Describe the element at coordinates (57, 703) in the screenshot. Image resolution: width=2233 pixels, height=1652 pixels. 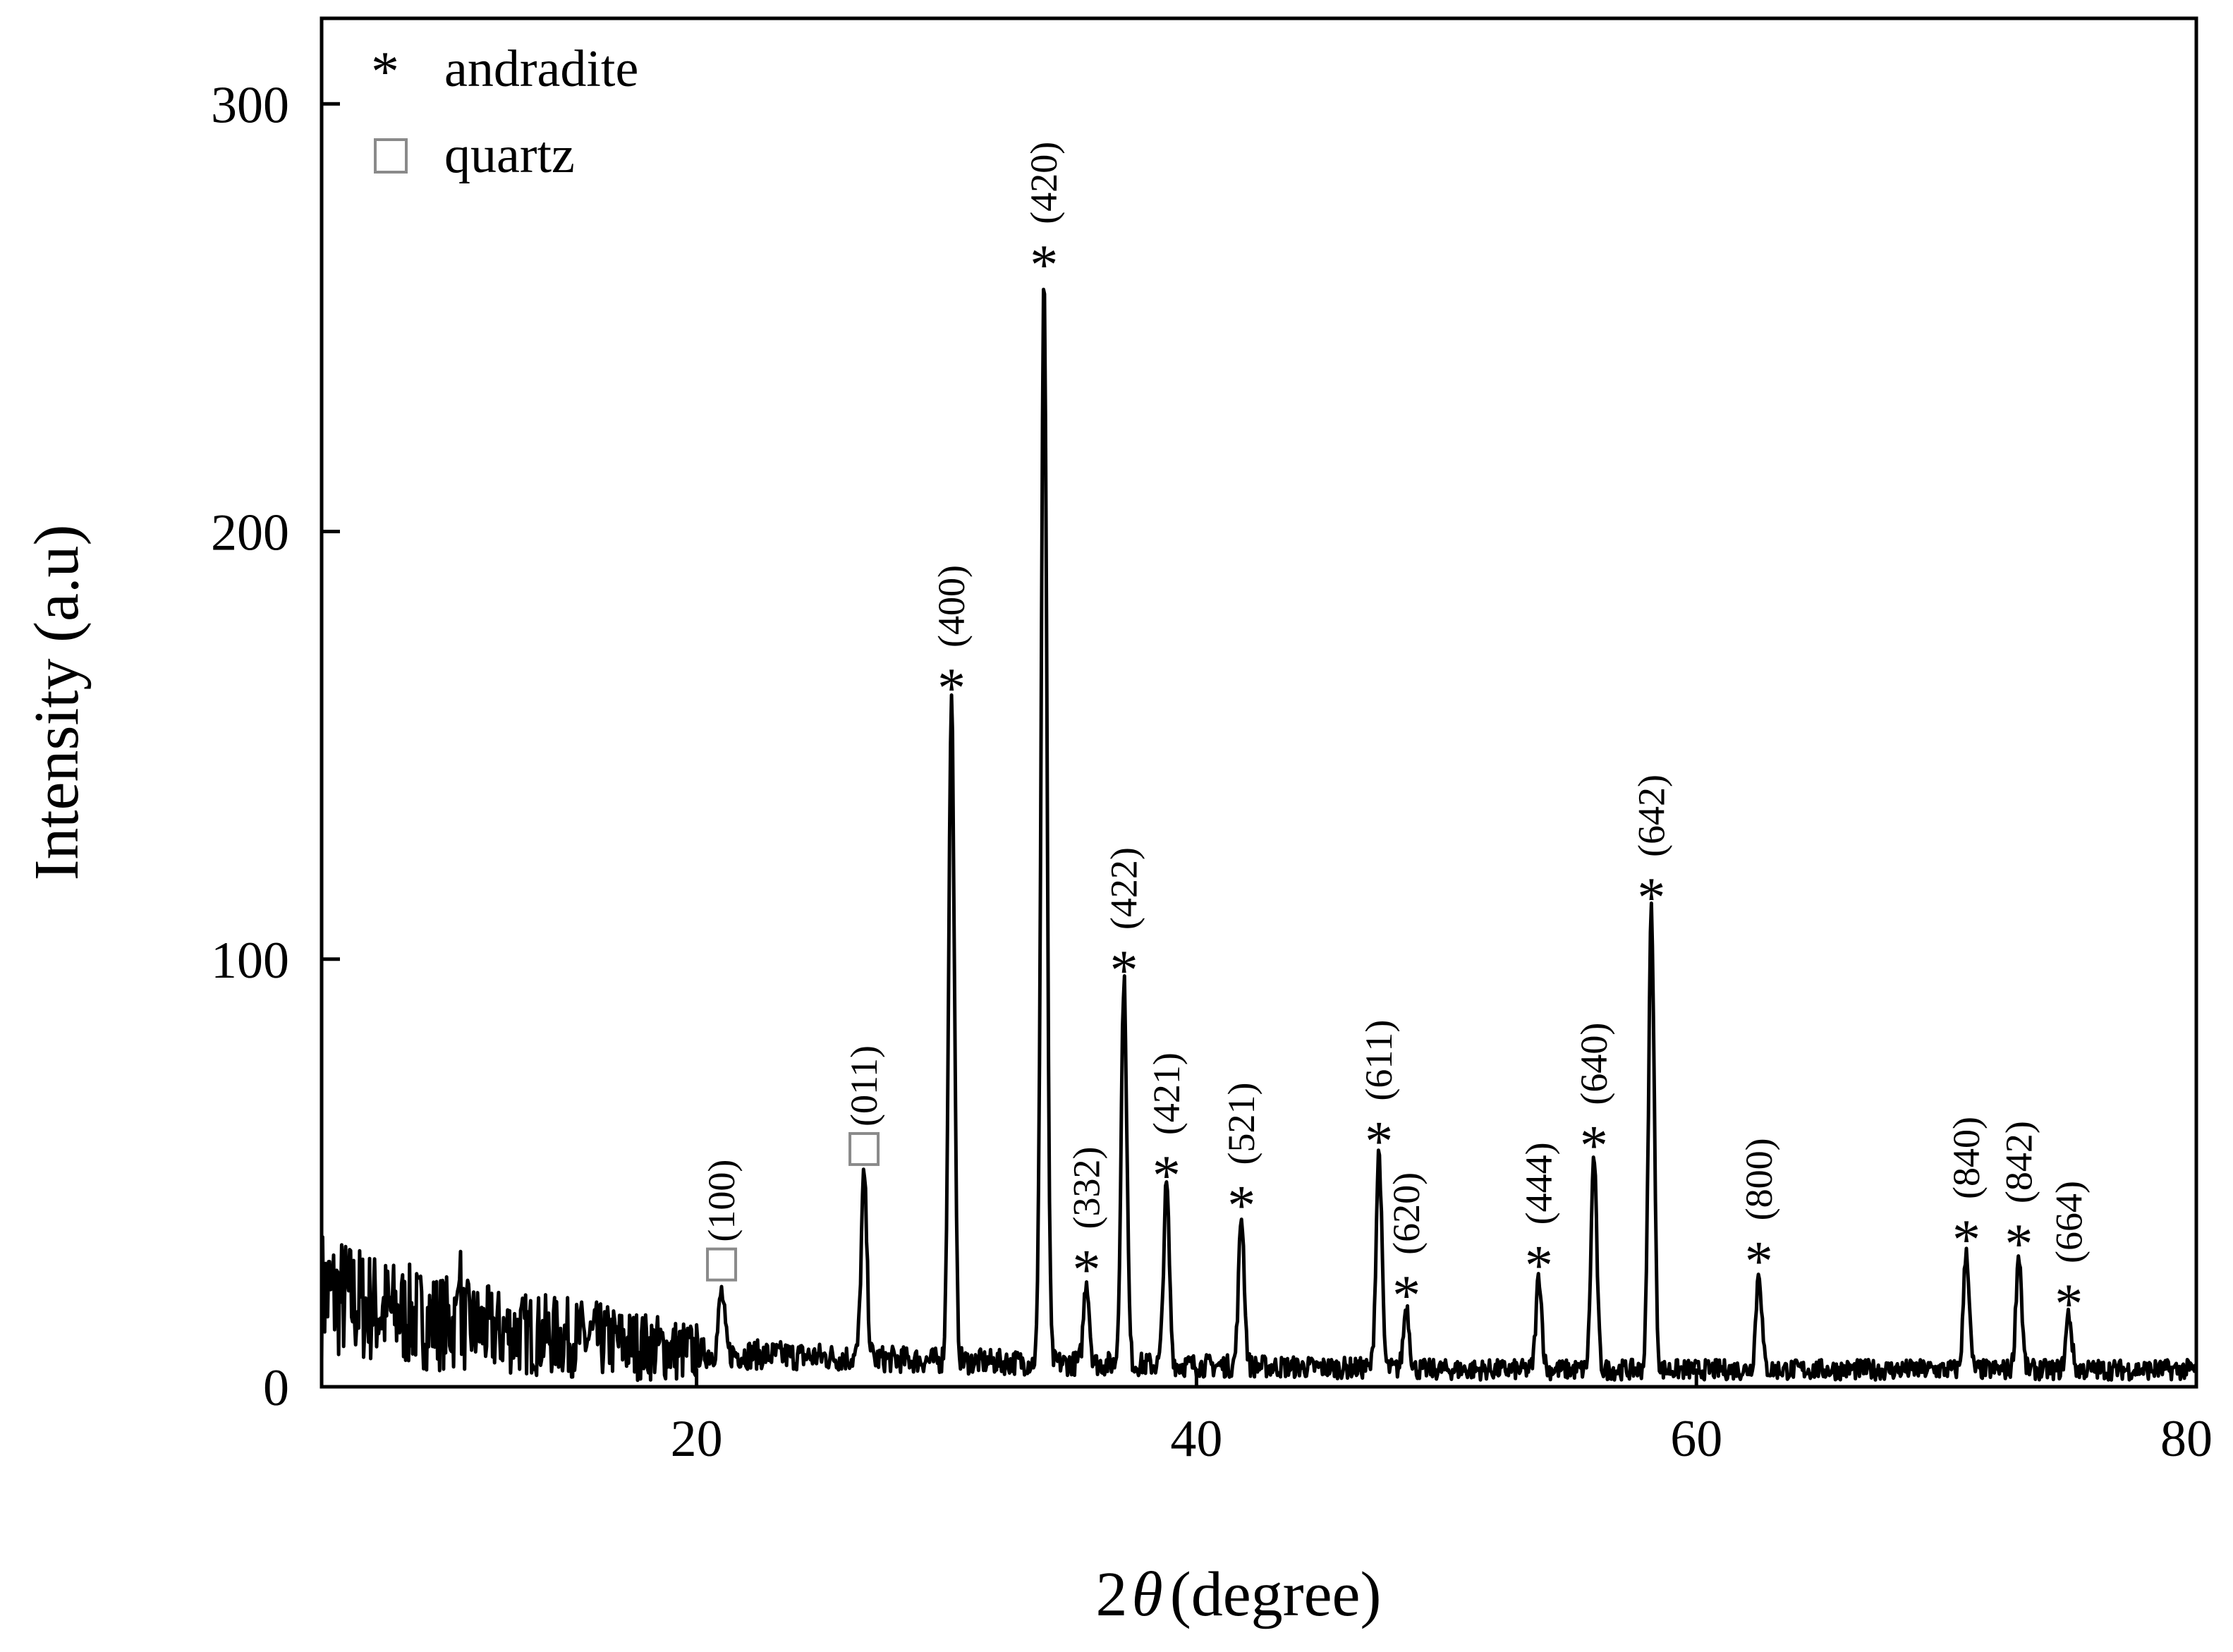
I see `y-axis-title: Intensity (a.u)` at that location.